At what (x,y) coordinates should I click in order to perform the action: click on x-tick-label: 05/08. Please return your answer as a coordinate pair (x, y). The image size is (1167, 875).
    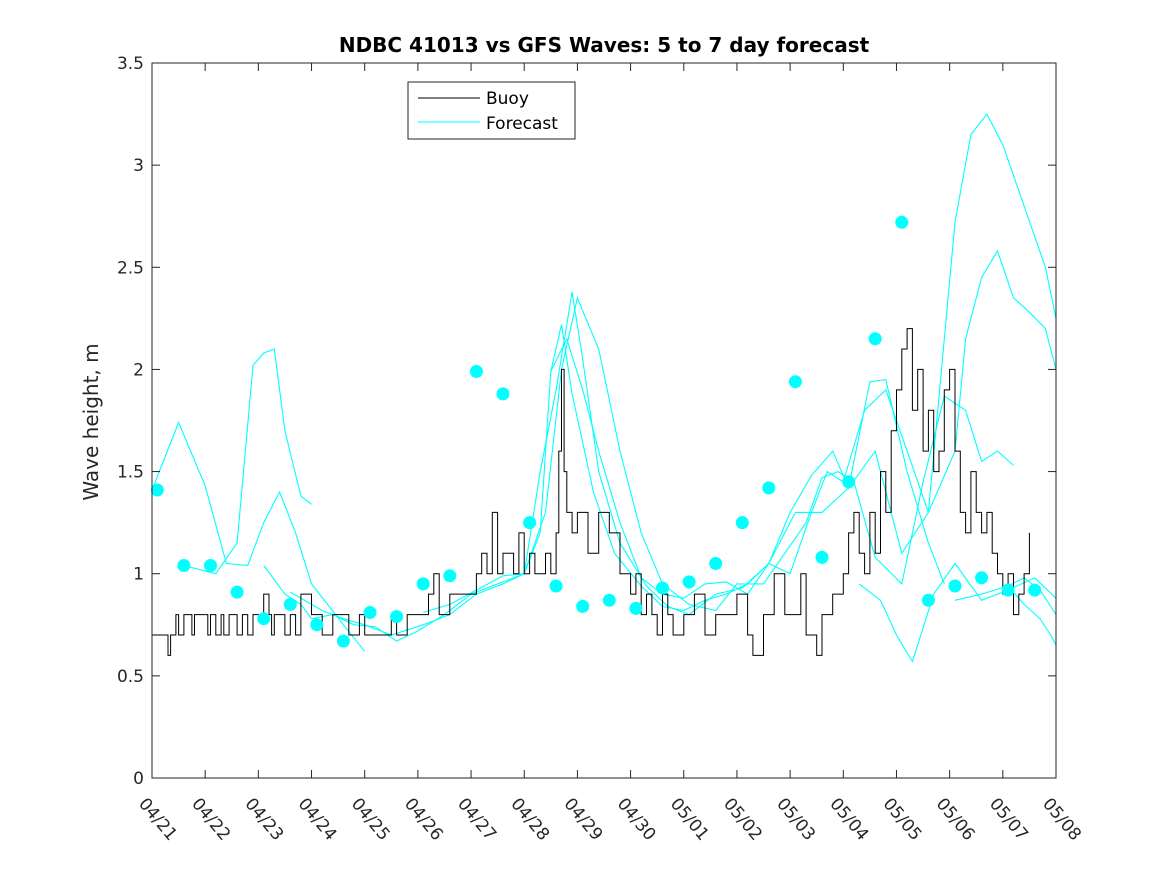
    Looking at the image, I should click on (1061, 819).